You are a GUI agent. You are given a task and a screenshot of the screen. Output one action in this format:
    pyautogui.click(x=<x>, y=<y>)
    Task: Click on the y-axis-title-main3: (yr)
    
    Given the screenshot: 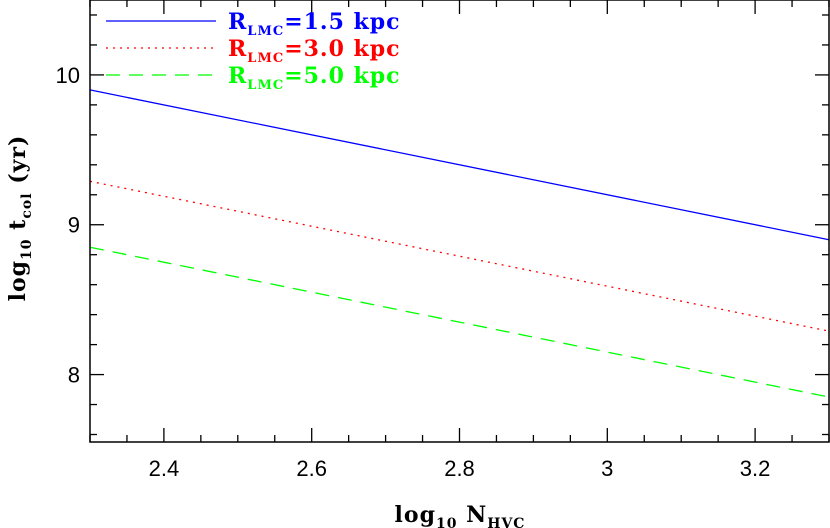 What is the action you would take?
    pyautogui.click(x=18, y=164)
    